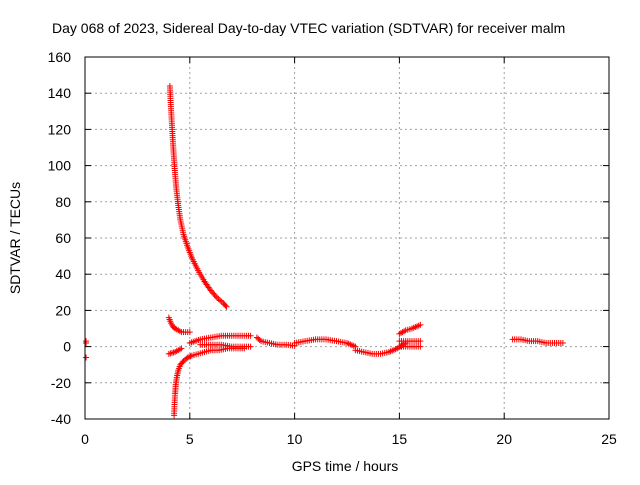  Describe the element at coordinates (63, 202) in the screenshot. I see `y-tick-label: 80` at that location.